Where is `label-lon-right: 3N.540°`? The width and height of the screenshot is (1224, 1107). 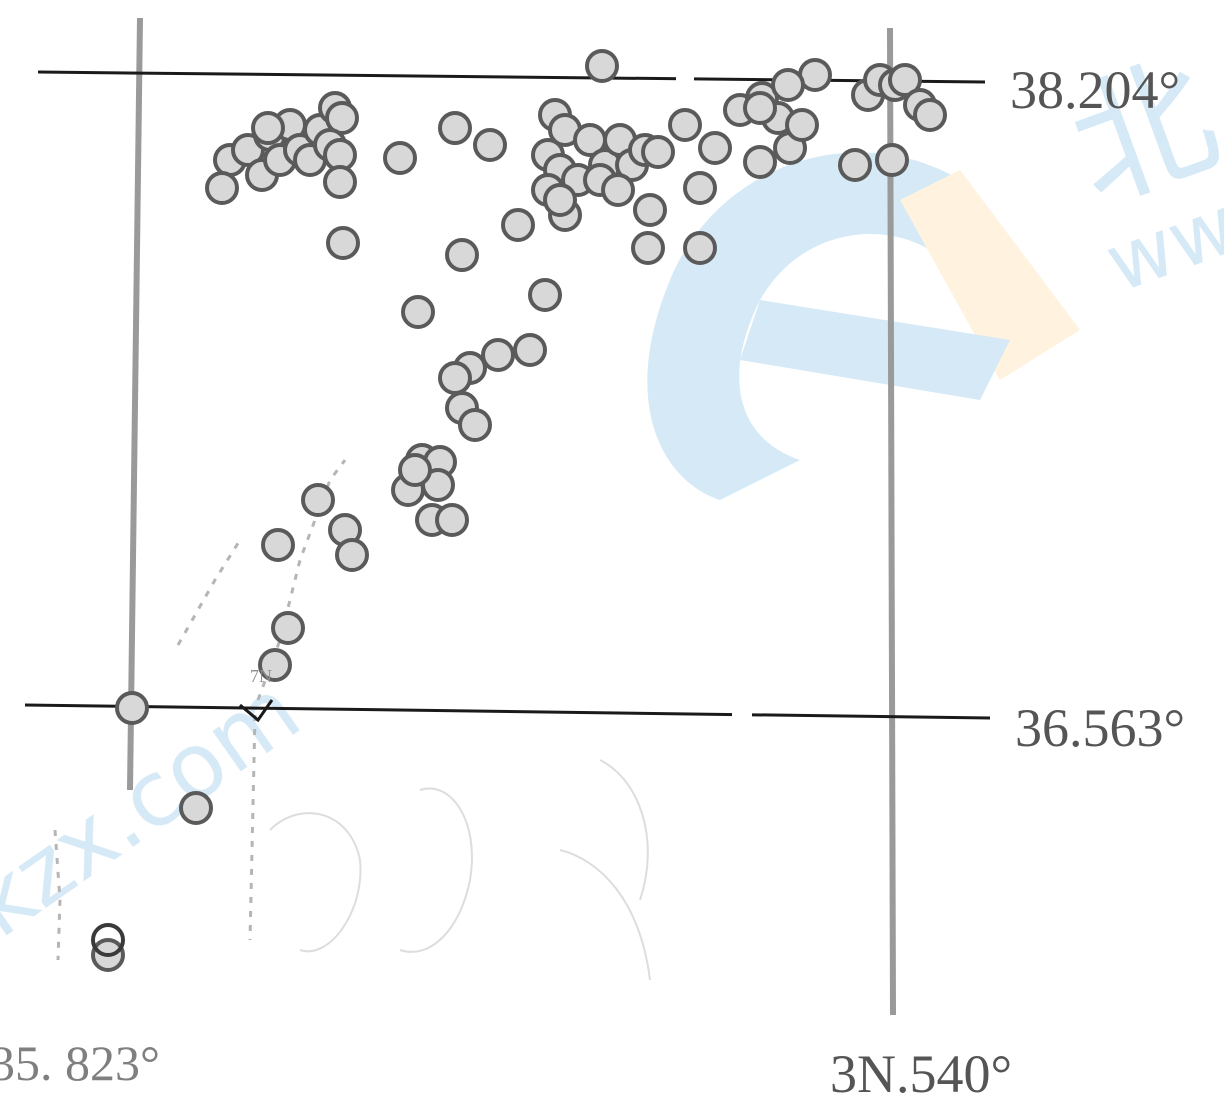 label-lon-right: 3N.540° is located at coordinates (921, 1074).